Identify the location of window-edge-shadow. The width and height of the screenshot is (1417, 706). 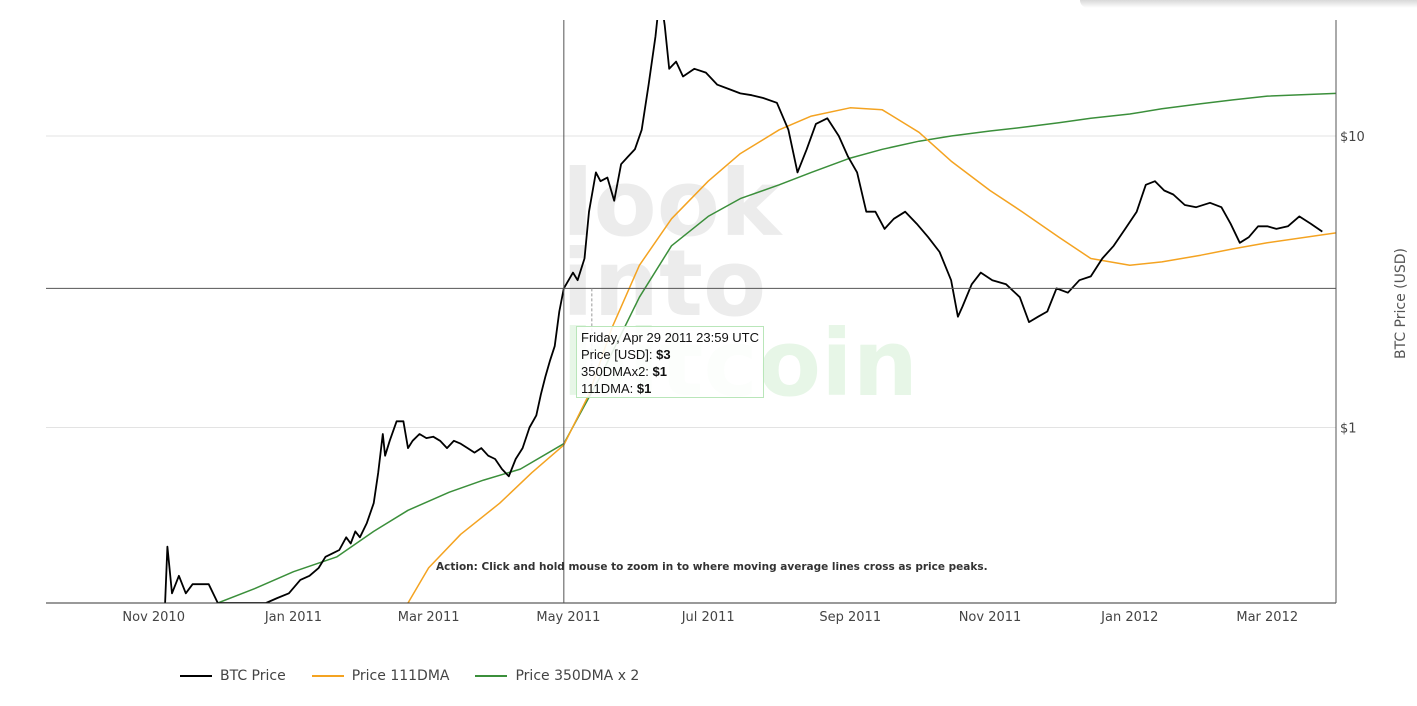
(1248, 4).